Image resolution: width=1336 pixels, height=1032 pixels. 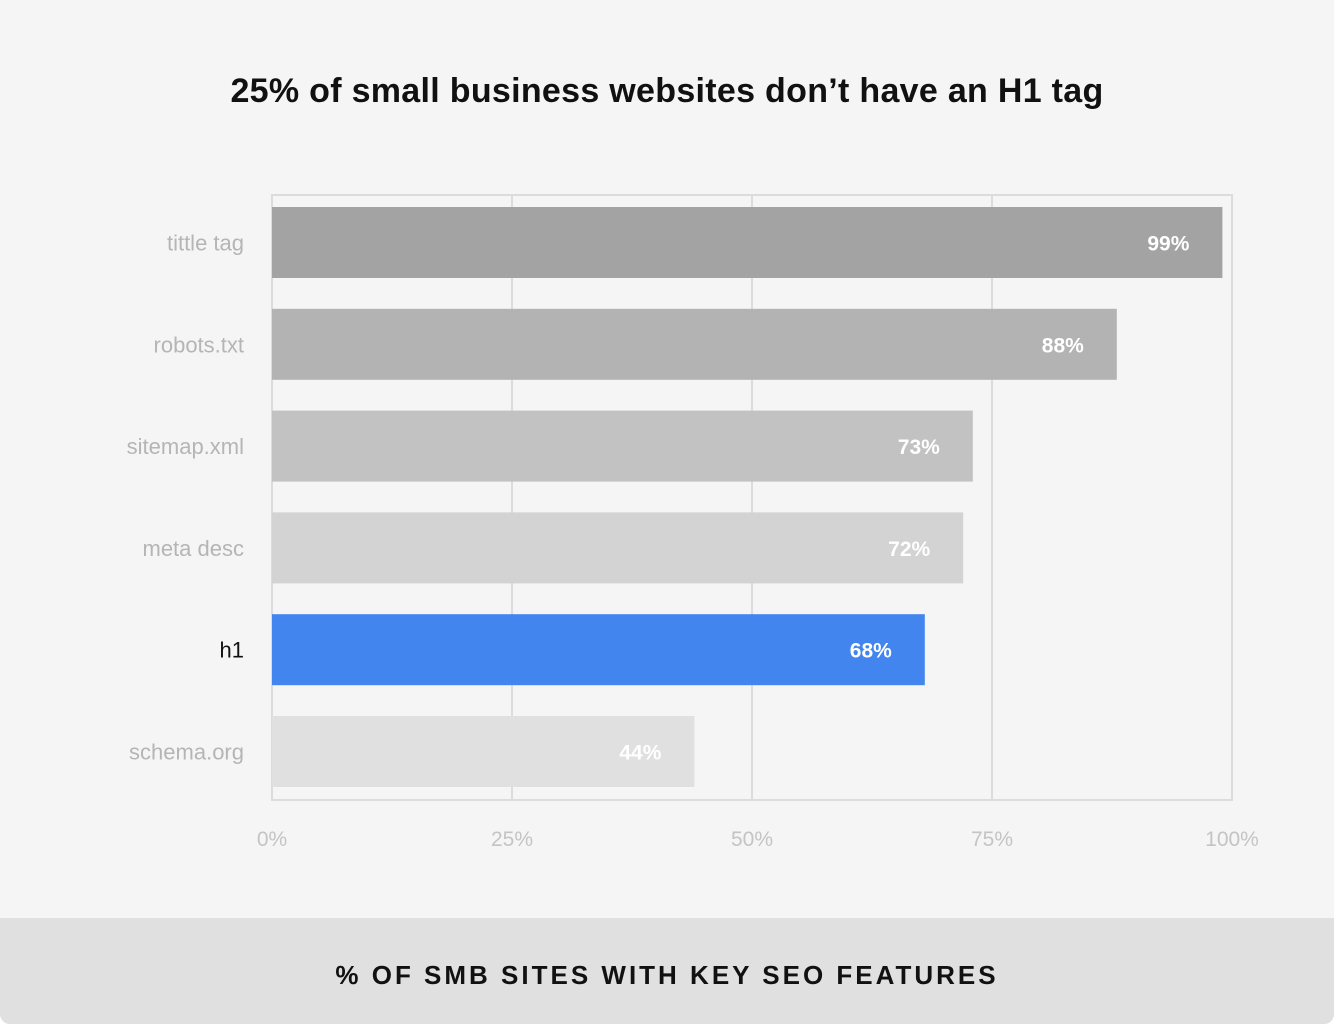 What do you see at coordinates (1168, 244) in the screenshot?
I see `data-label: 99%` at bounding box center [1168, 244].